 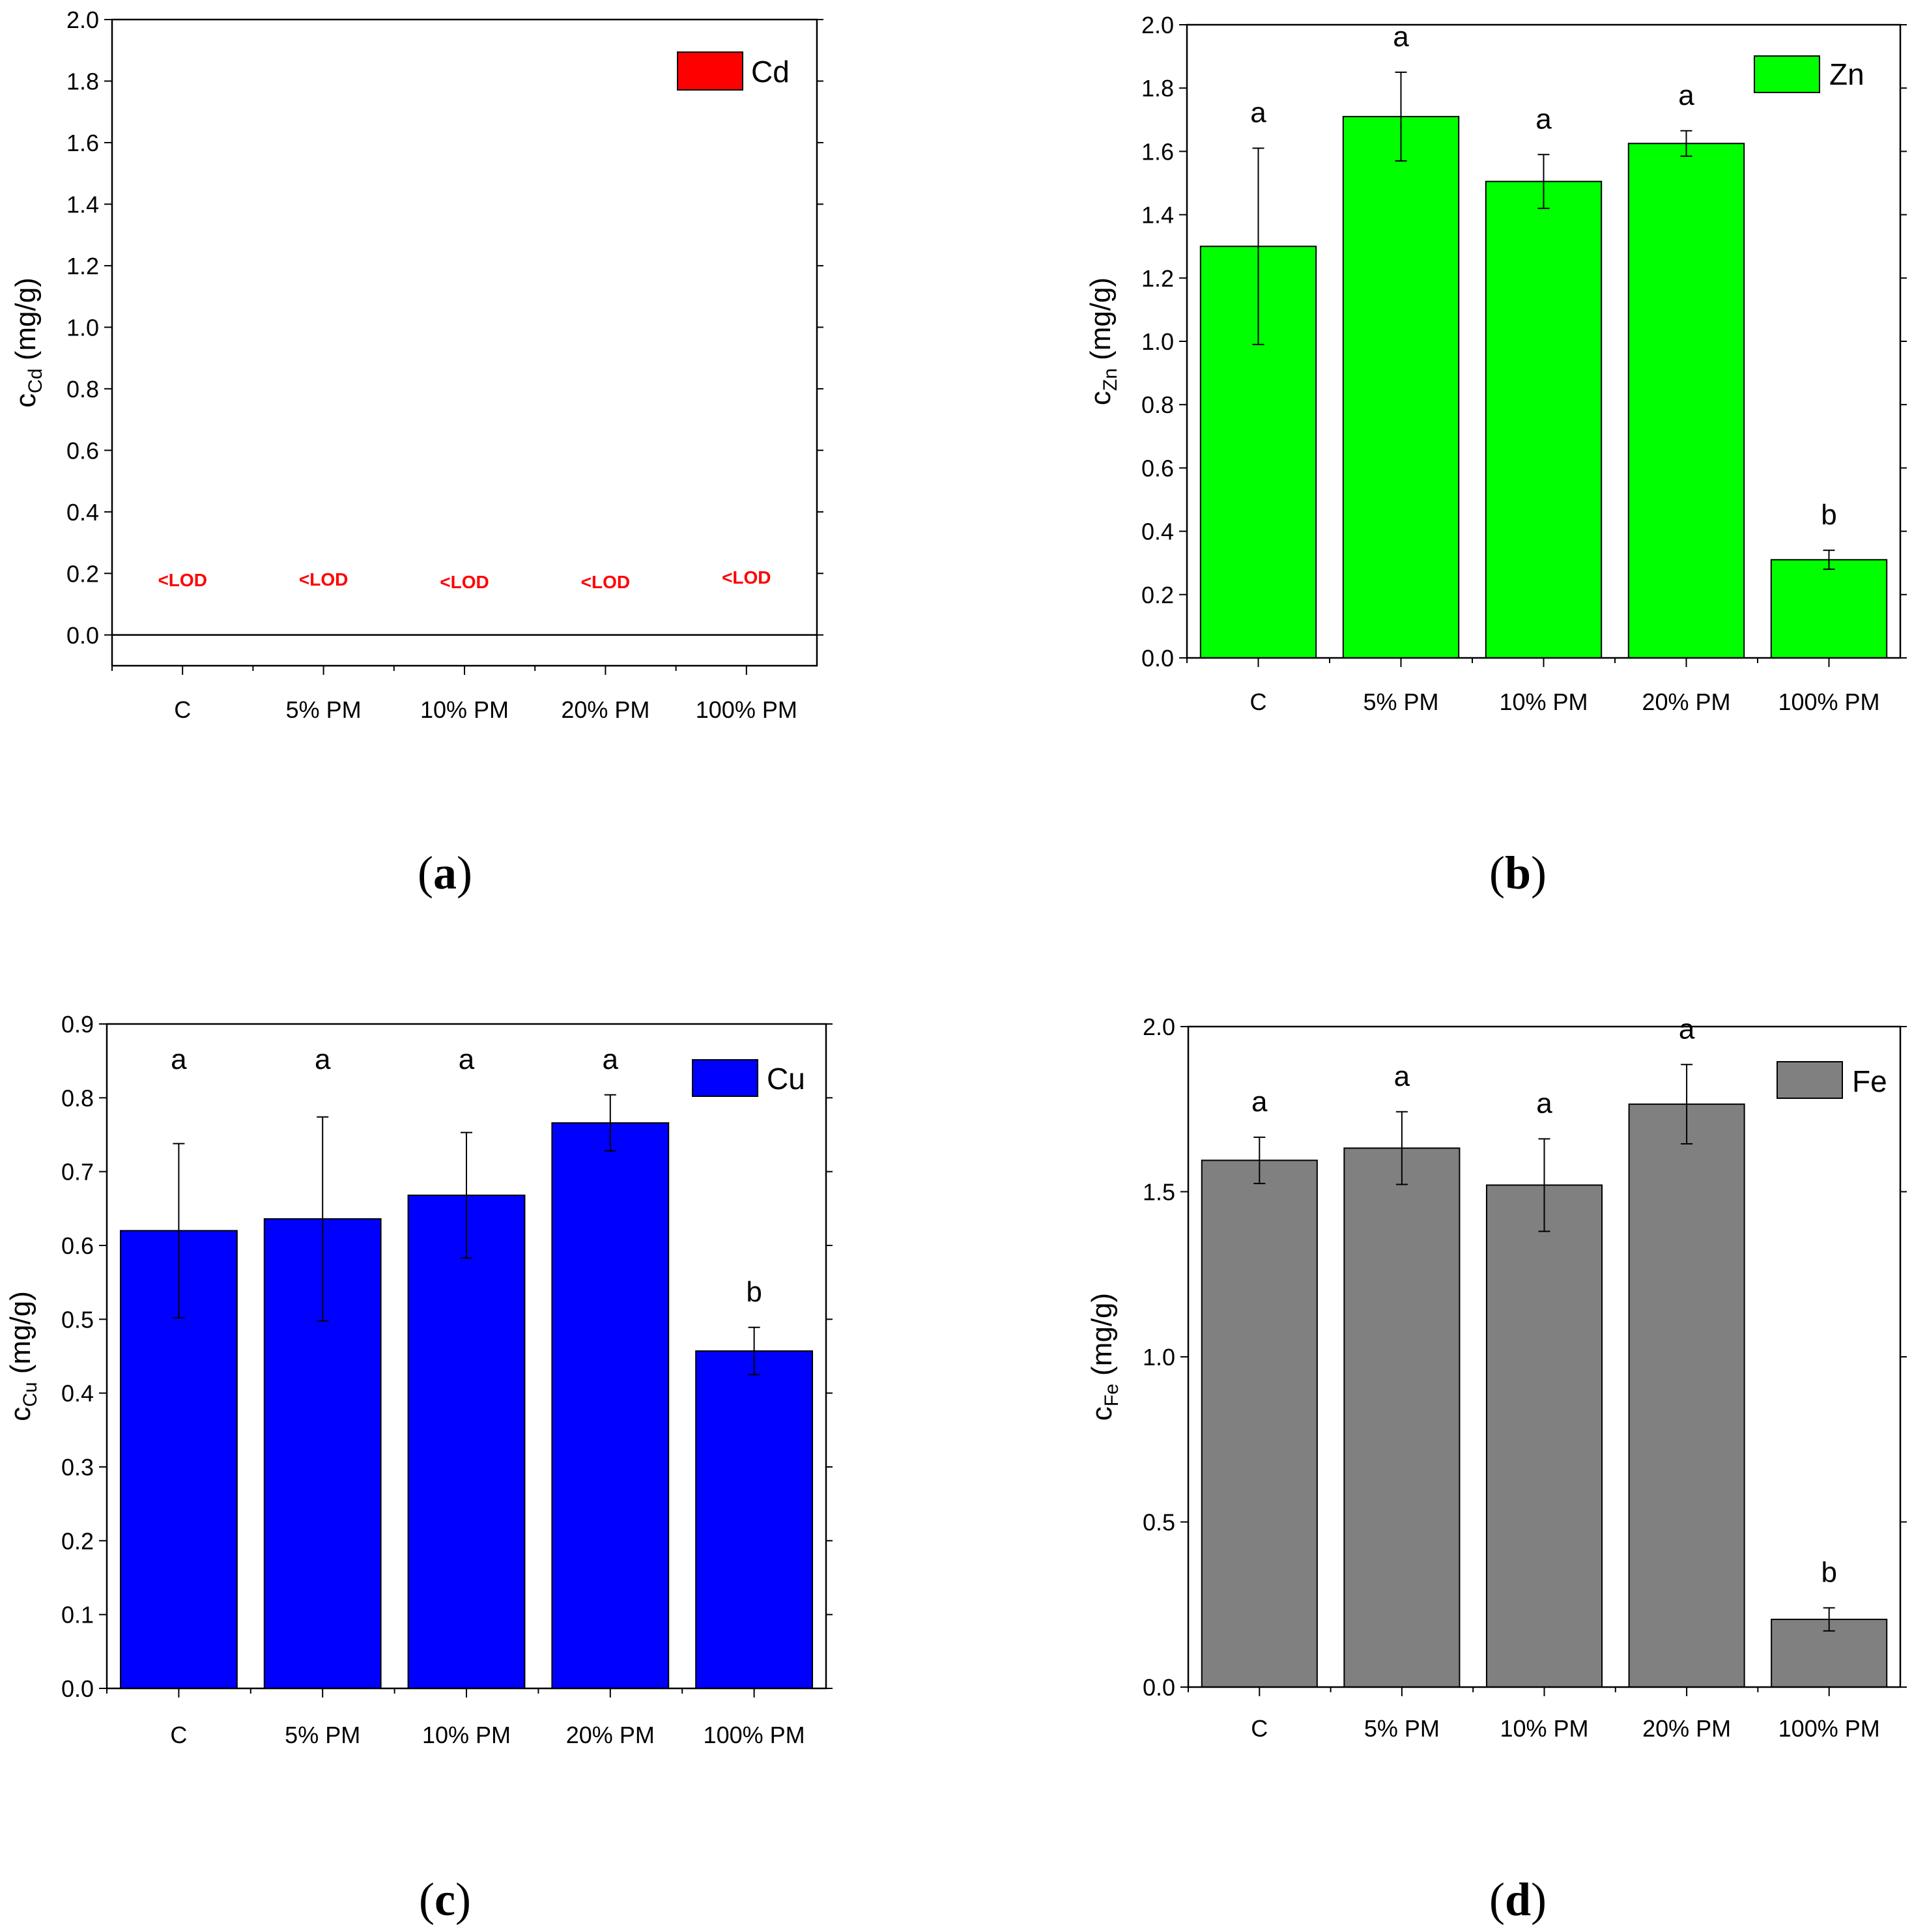 What do you see at coordinates (1518, 873) in the screenshot?
I see `panel-caption: (b)` at bounding box center [1518, 873].